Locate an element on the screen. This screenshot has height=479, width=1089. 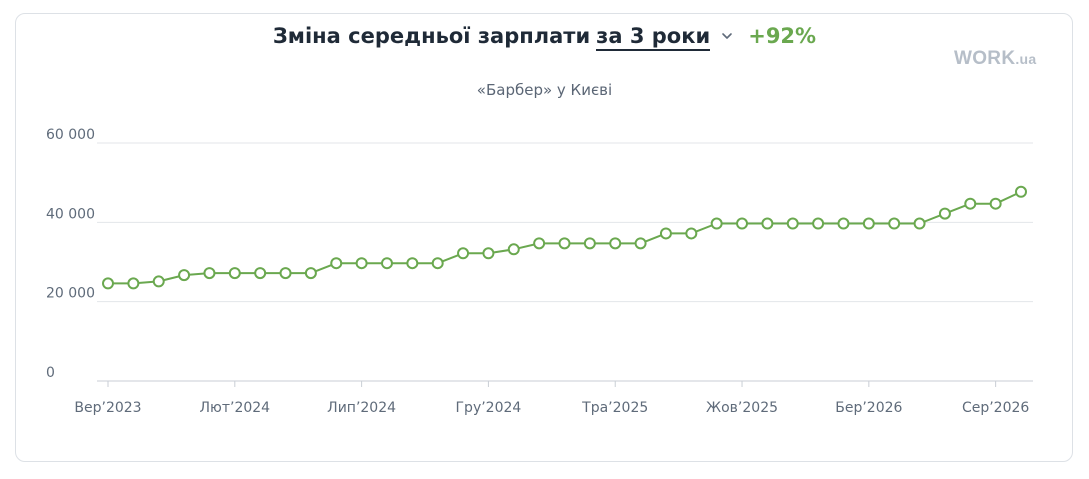
x-tick-label: Бер’2026 is located at coordinates (868, 408).